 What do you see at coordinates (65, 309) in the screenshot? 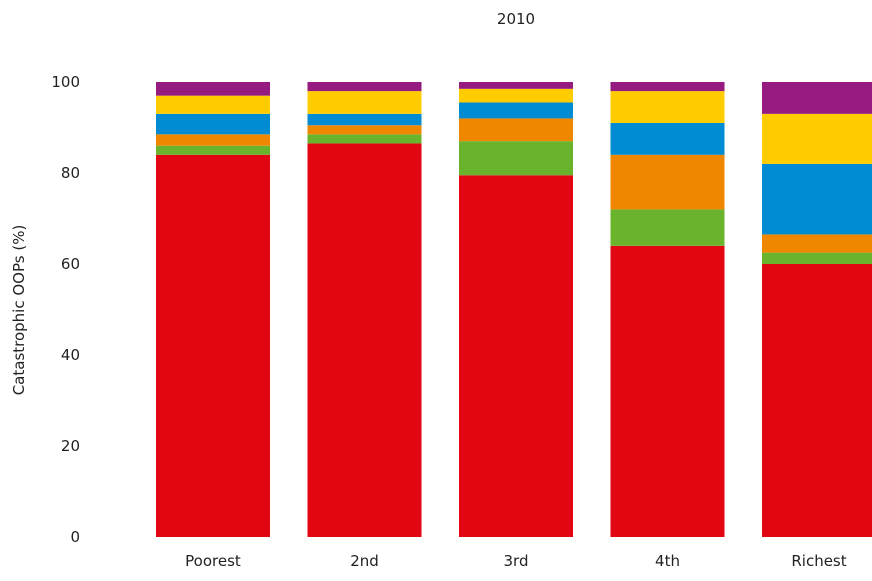
I see `y-tick-labels: 0 20 40 60 80 100` at bounding box center [65, 309].